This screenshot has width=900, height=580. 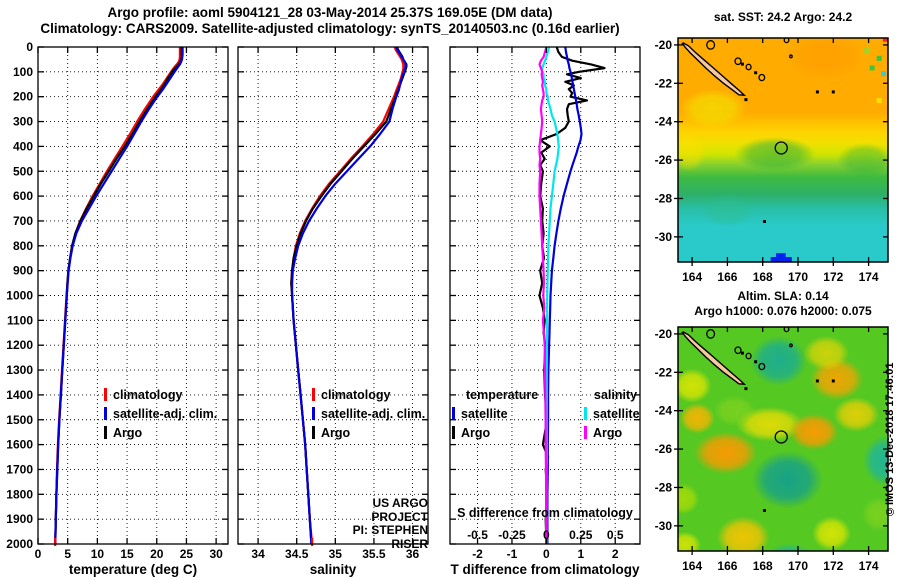 What do you see at coordinates (19, 469) in the screenshot?
I see `svg-text: 1700` at bounding box center [19, 469].